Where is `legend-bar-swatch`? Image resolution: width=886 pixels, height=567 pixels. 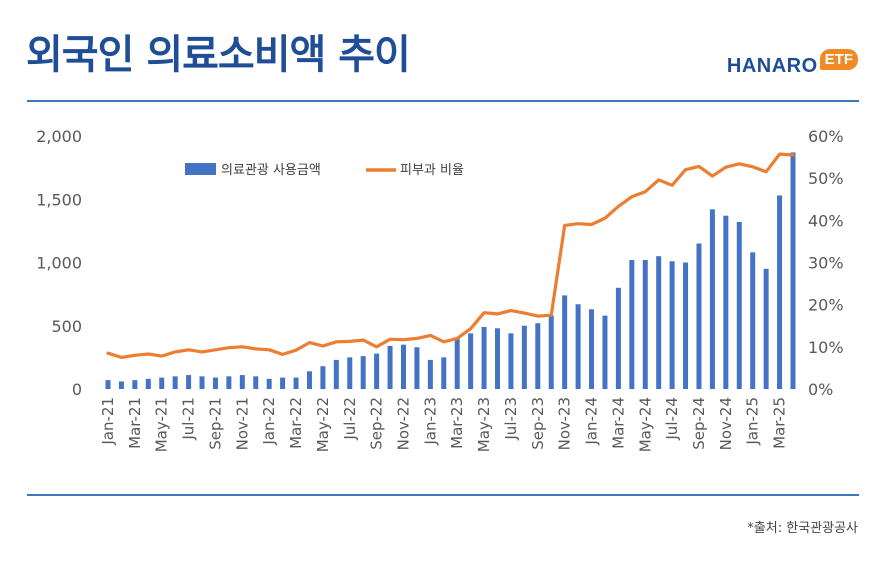 legend-bar-swatch is located at coordinates (200, 169).